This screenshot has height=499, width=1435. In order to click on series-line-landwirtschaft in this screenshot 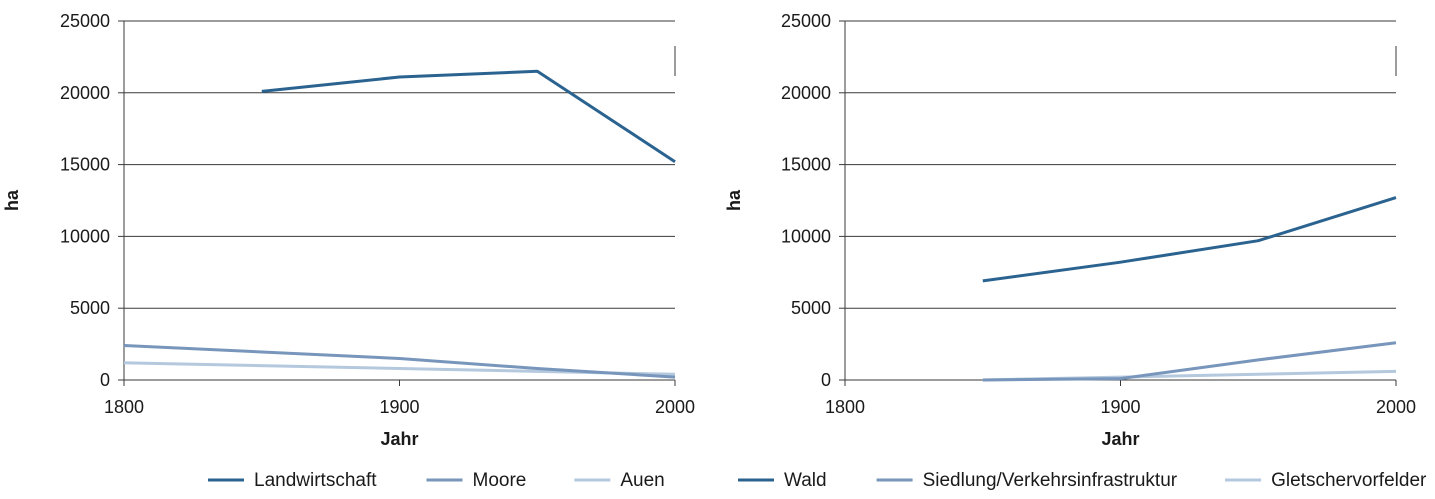, I will do `click(468, 116)`.